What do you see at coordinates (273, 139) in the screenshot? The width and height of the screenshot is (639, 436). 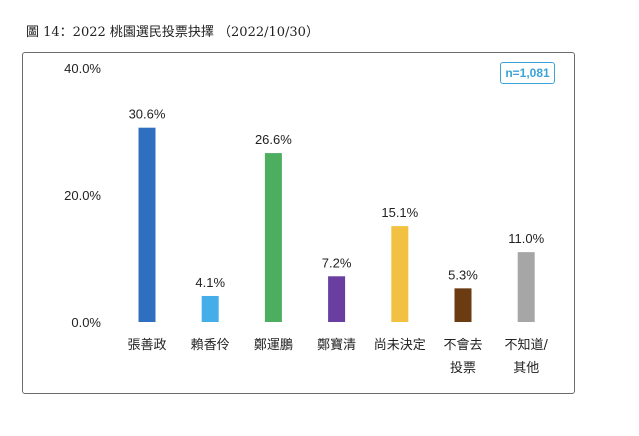 I see `data-label: 26.6%` at bounding box center [273, 139].